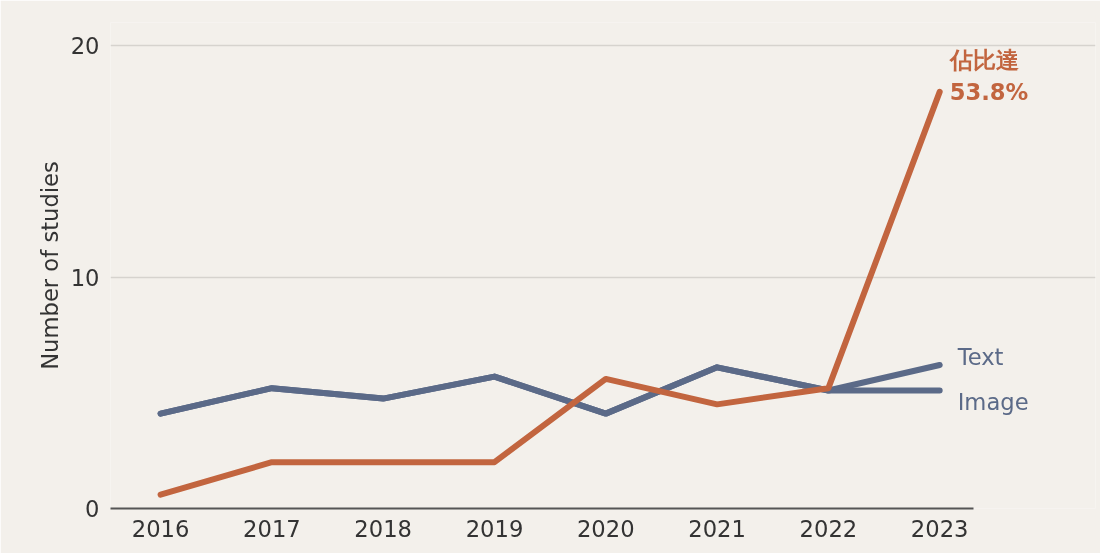  Describe the element at coordinates (828, 528) in the screenshot. I see `x-tick-label: 2022` at that location.